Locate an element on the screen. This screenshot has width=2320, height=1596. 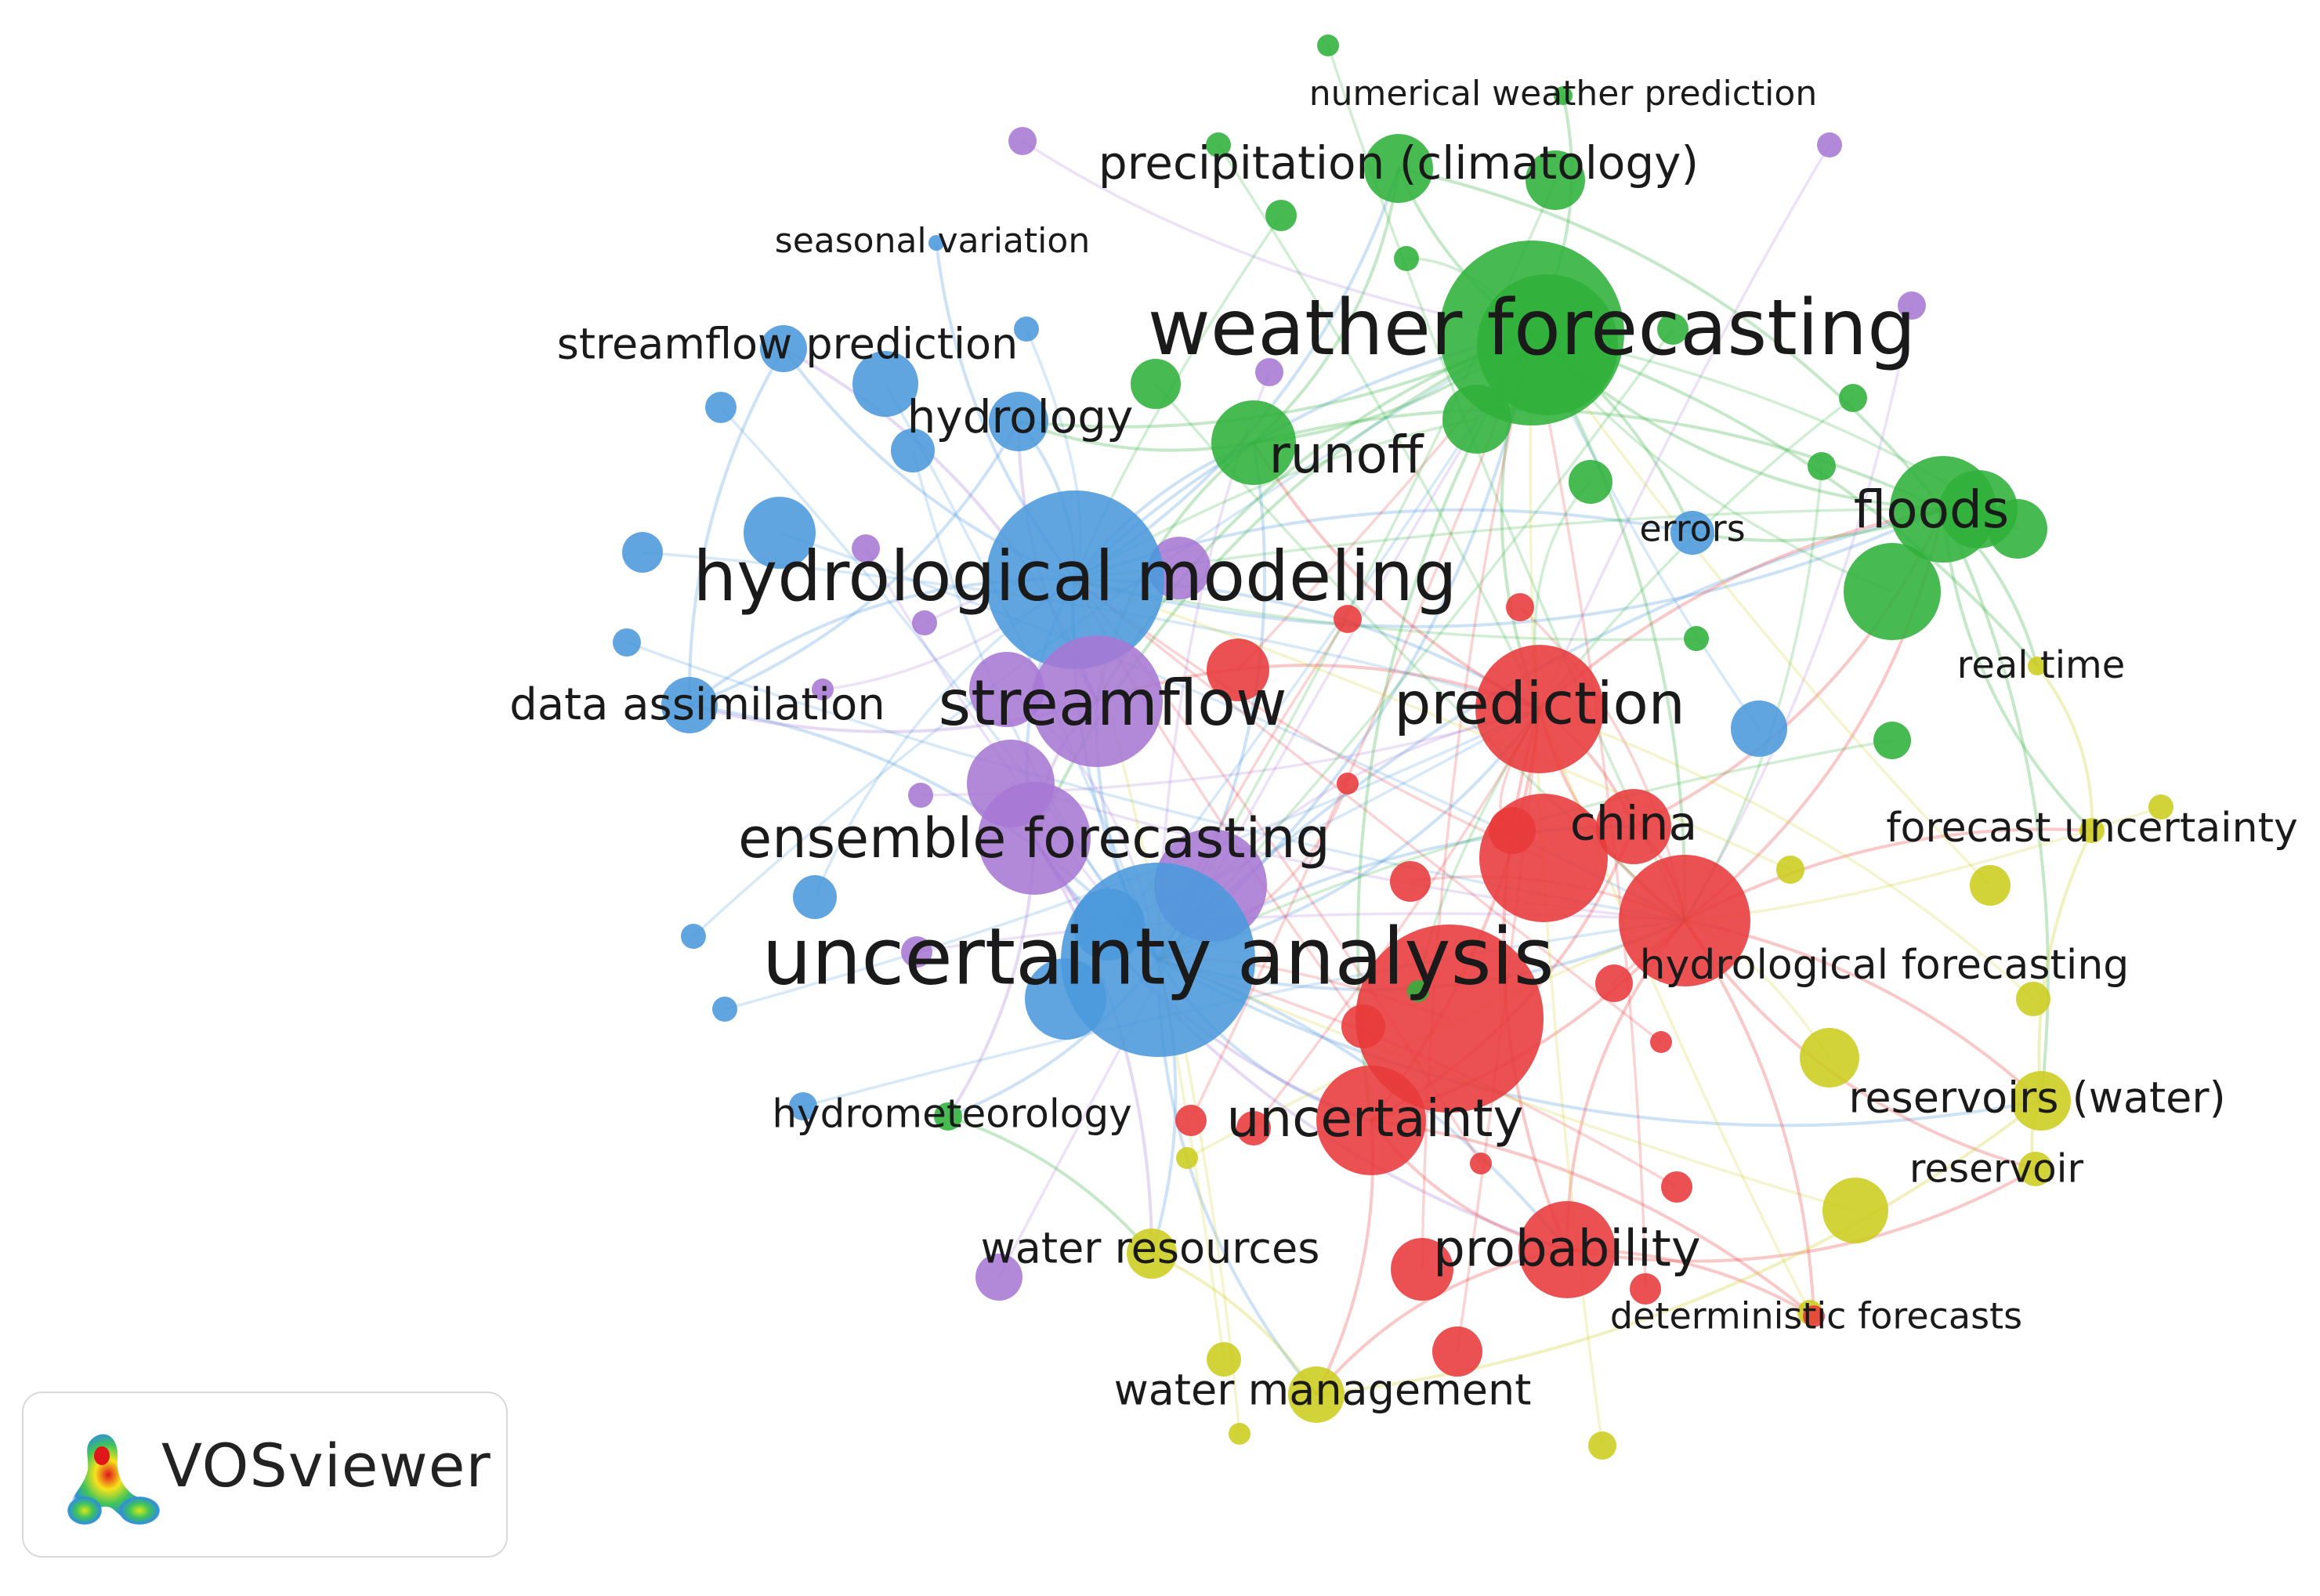
node-label-hydromet: hydrometeorology is located at coordinates (951, 1114).